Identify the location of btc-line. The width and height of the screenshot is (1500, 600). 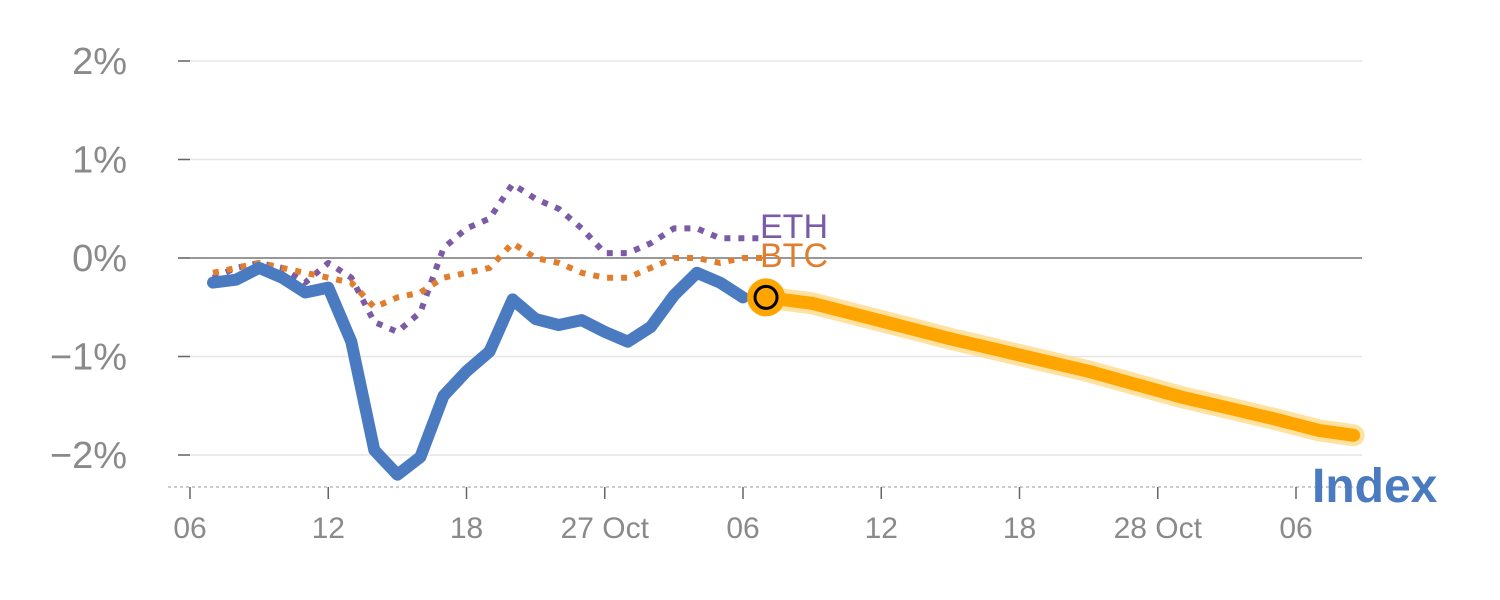
(489, 275).